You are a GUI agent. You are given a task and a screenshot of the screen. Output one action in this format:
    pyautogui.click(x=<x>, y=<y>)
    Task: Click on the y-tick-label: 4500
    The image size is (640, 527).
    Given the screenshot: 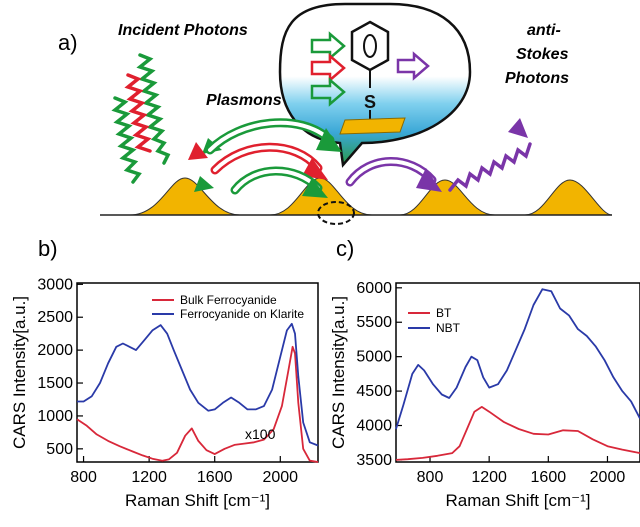 What is the action you would take?
    pyautogui.click(x=374, y=391)
    